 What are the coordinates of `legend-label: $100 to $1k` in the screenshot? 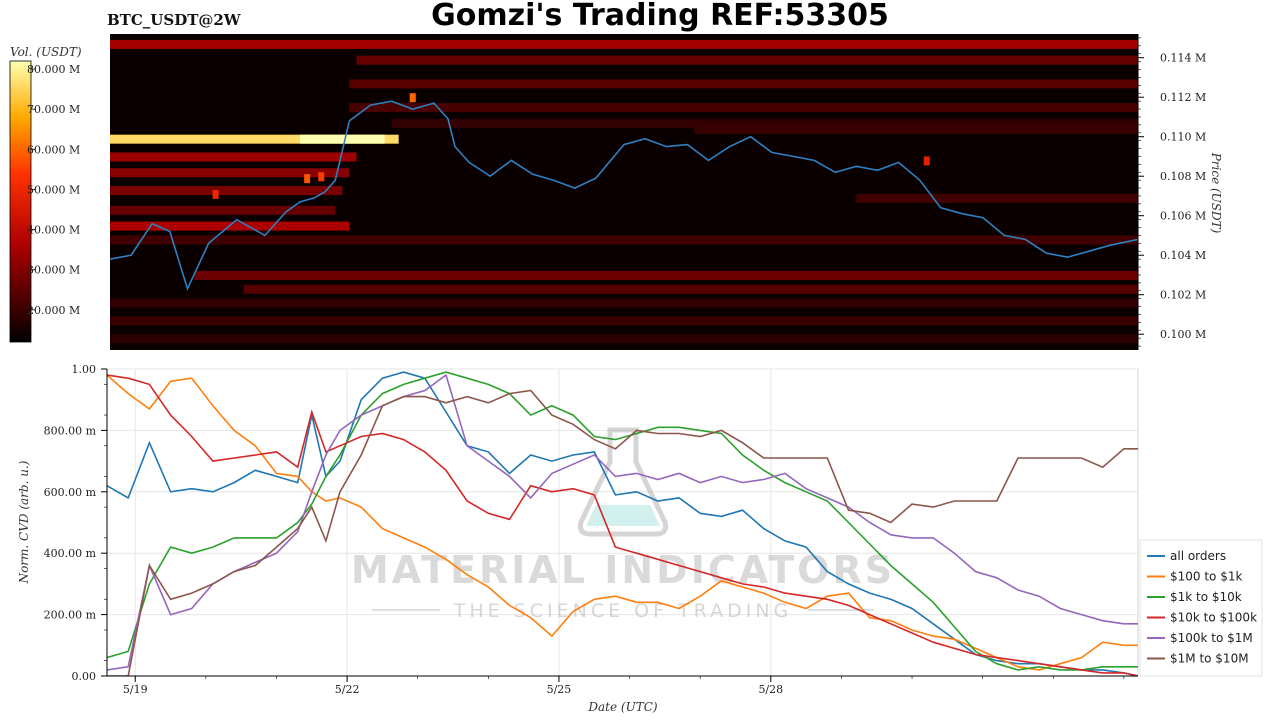 It's located at (1206, 577).